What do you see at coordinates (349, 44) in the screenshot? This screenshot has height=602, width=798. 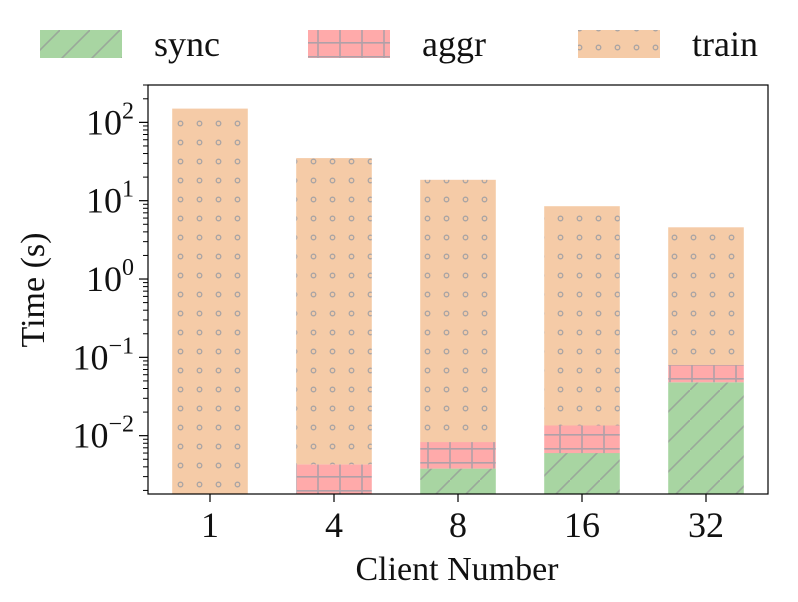 I see `legend-swatch-aggr` at bounding box center [349, 44].